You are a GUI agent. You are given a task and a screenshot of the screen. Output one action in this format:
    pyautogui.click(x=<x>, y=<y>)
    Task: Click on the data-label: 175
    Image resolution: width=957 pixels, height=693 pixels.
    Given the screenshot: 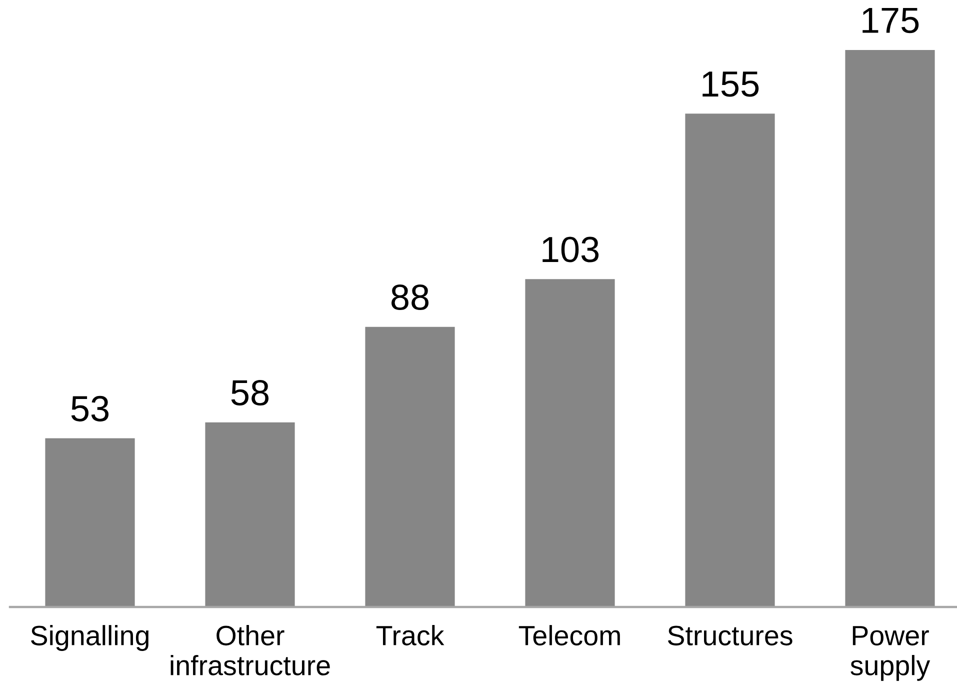 What is the action you would take?
    pyautogui.click(x=890, y=21)
    